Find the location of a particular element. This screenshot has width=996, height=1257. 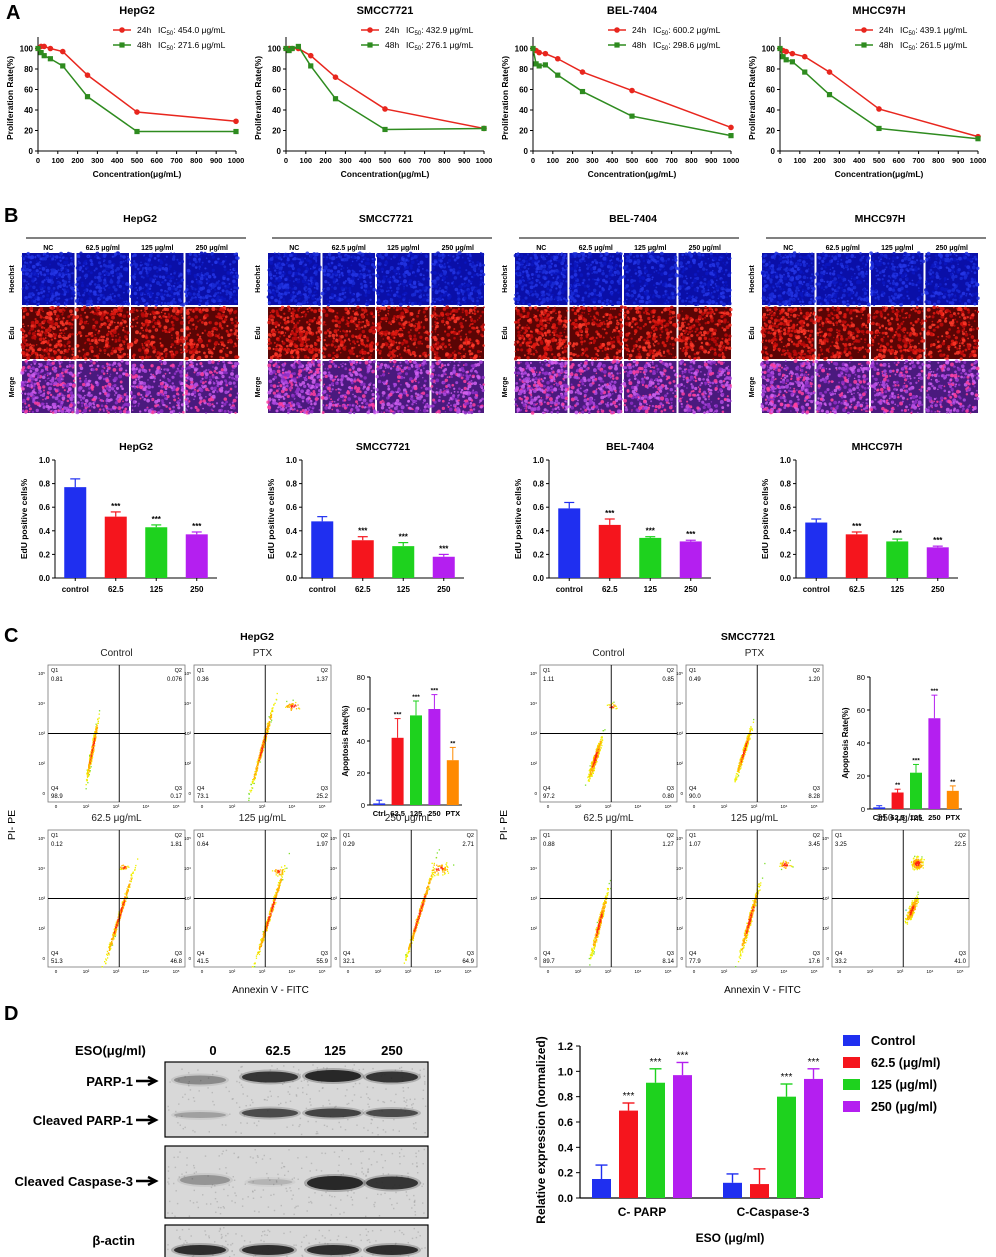

panel-letter-b: B is located at coordinates (11, 216).